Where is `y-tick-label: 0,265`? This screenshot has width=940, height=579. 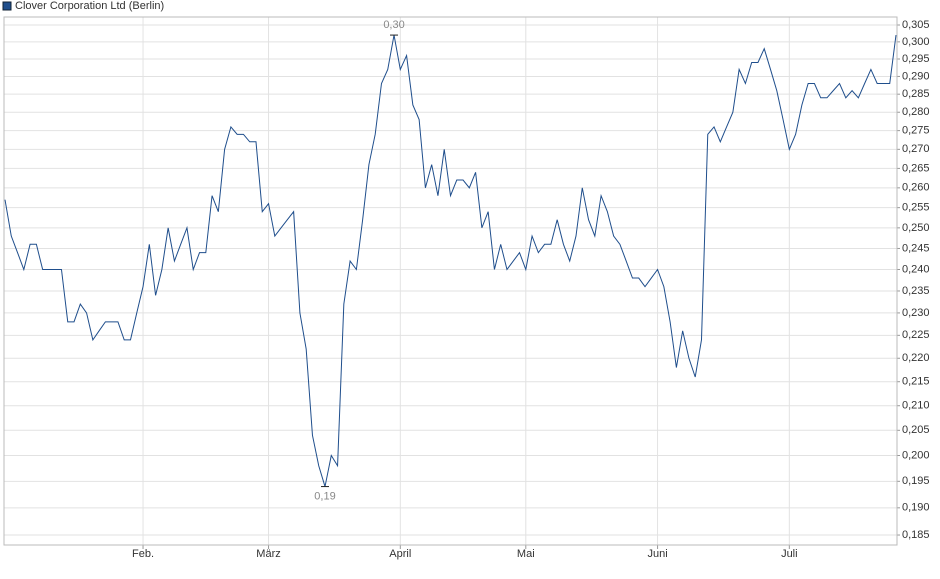
y-tick-label: 0,265 is located at coordinates (916, 168).